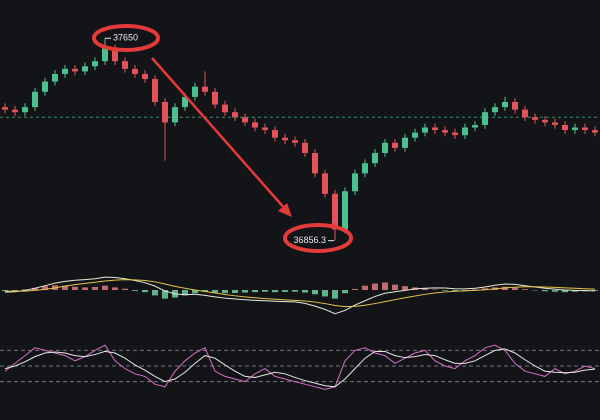  I want to click on high-label: 37650, so click(125, 38).